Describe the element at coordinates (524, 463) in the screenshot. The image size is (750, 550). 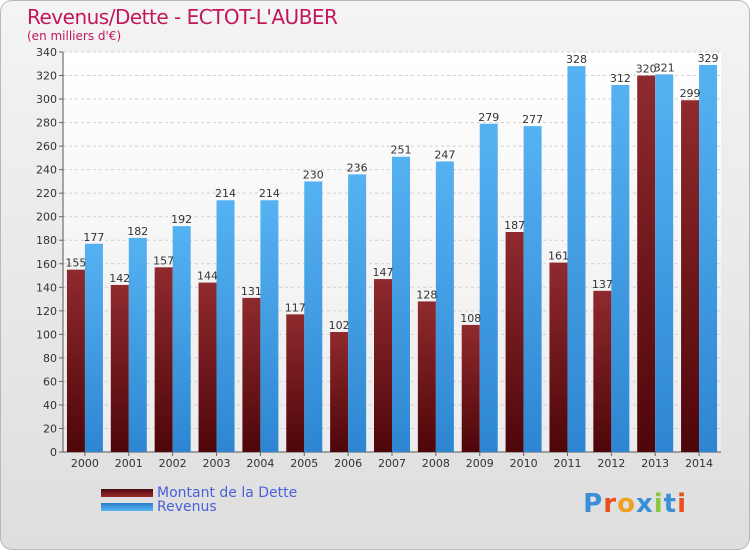
I see `x-tick-label-2010: 2010` at that location.